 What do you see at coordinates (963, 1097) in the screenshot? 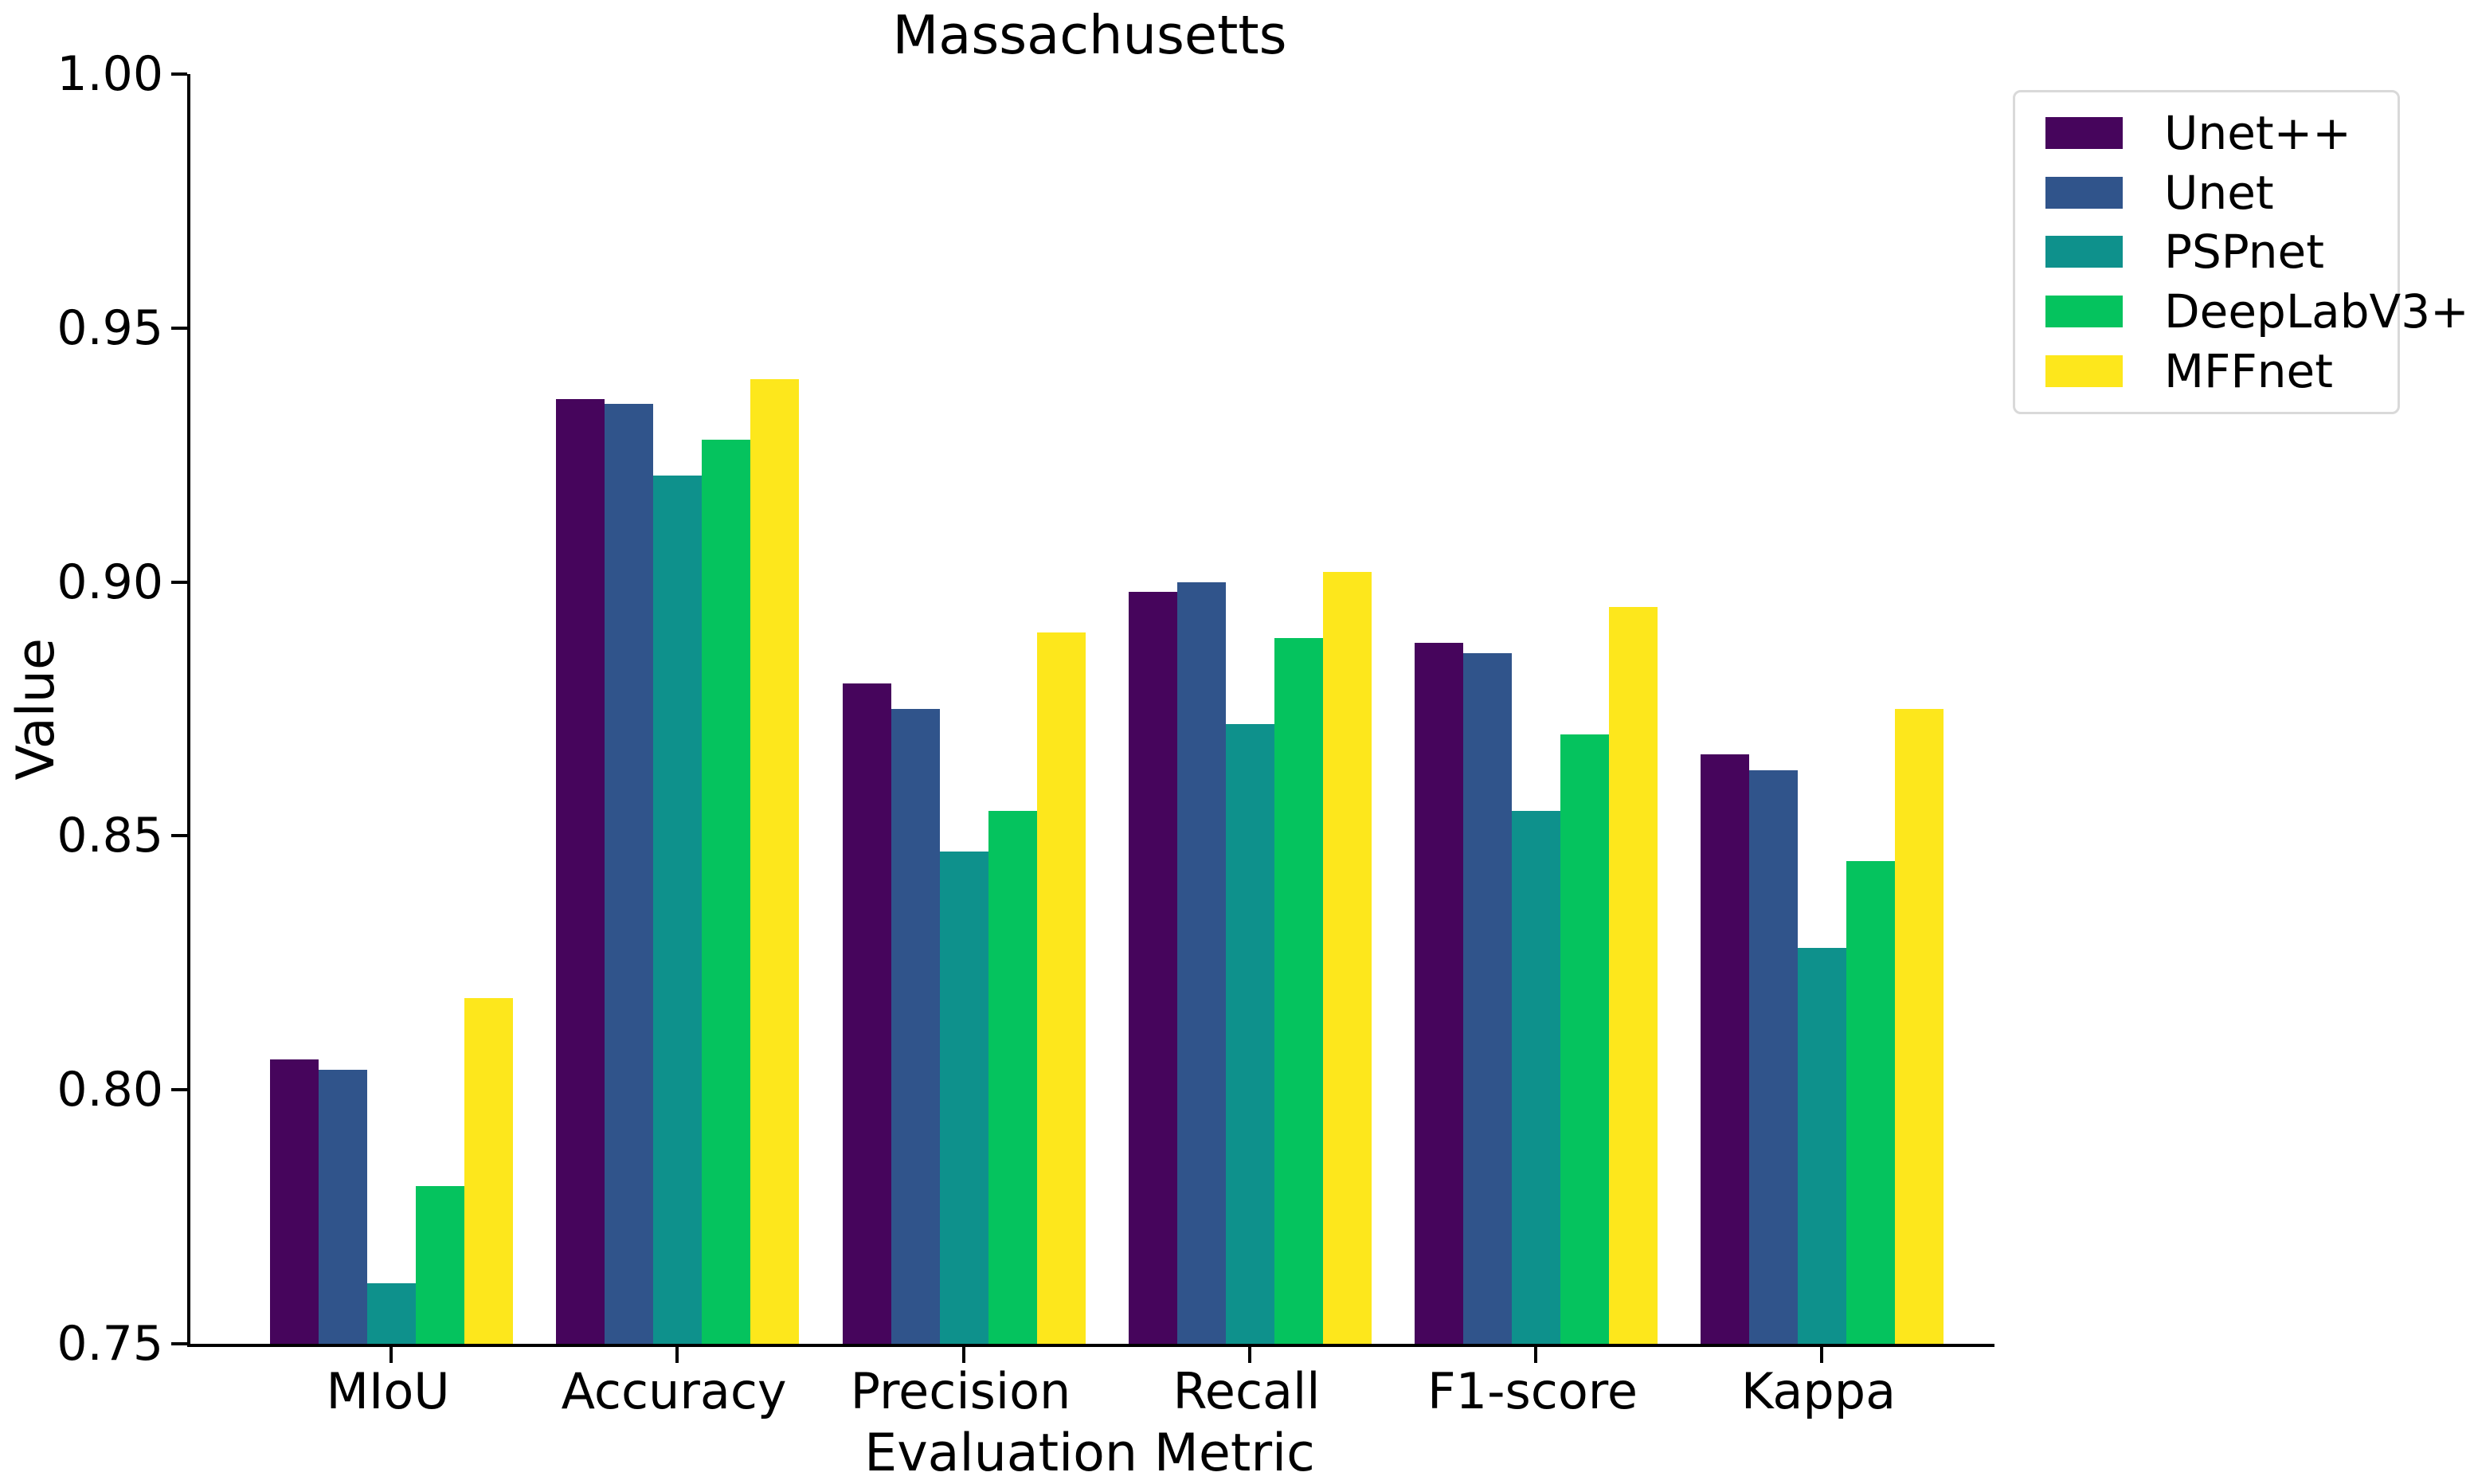
I see `bar-Precision-PSPnet` at bounding box center [963, 1097].